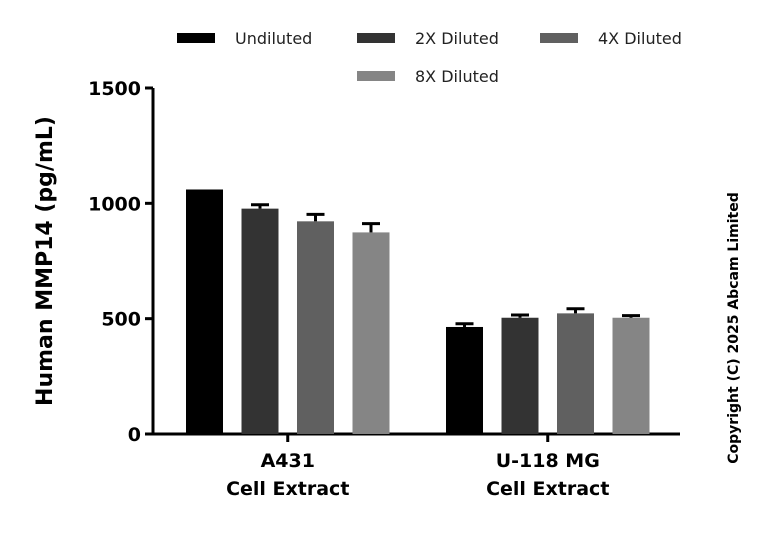  I want to click on legend-label: 4X Diluted, so click(640, 38).